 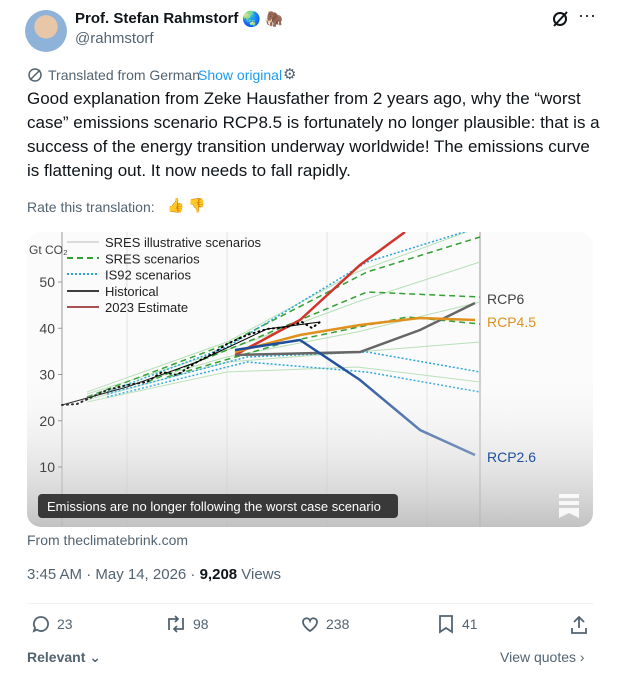 I want to click on views-count: 9,208, so click(x=218, y=574).